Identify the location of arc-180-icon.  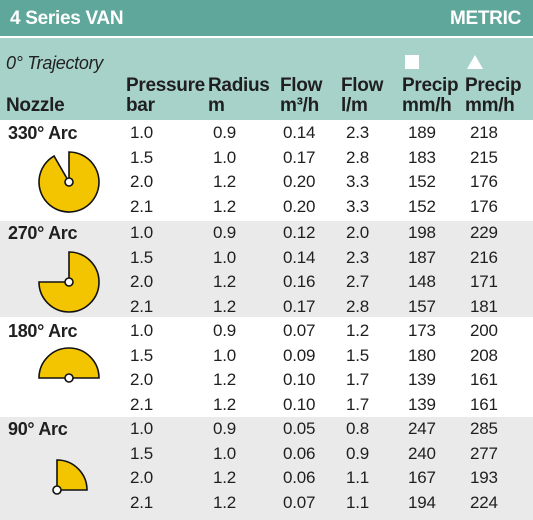
(69, 365).